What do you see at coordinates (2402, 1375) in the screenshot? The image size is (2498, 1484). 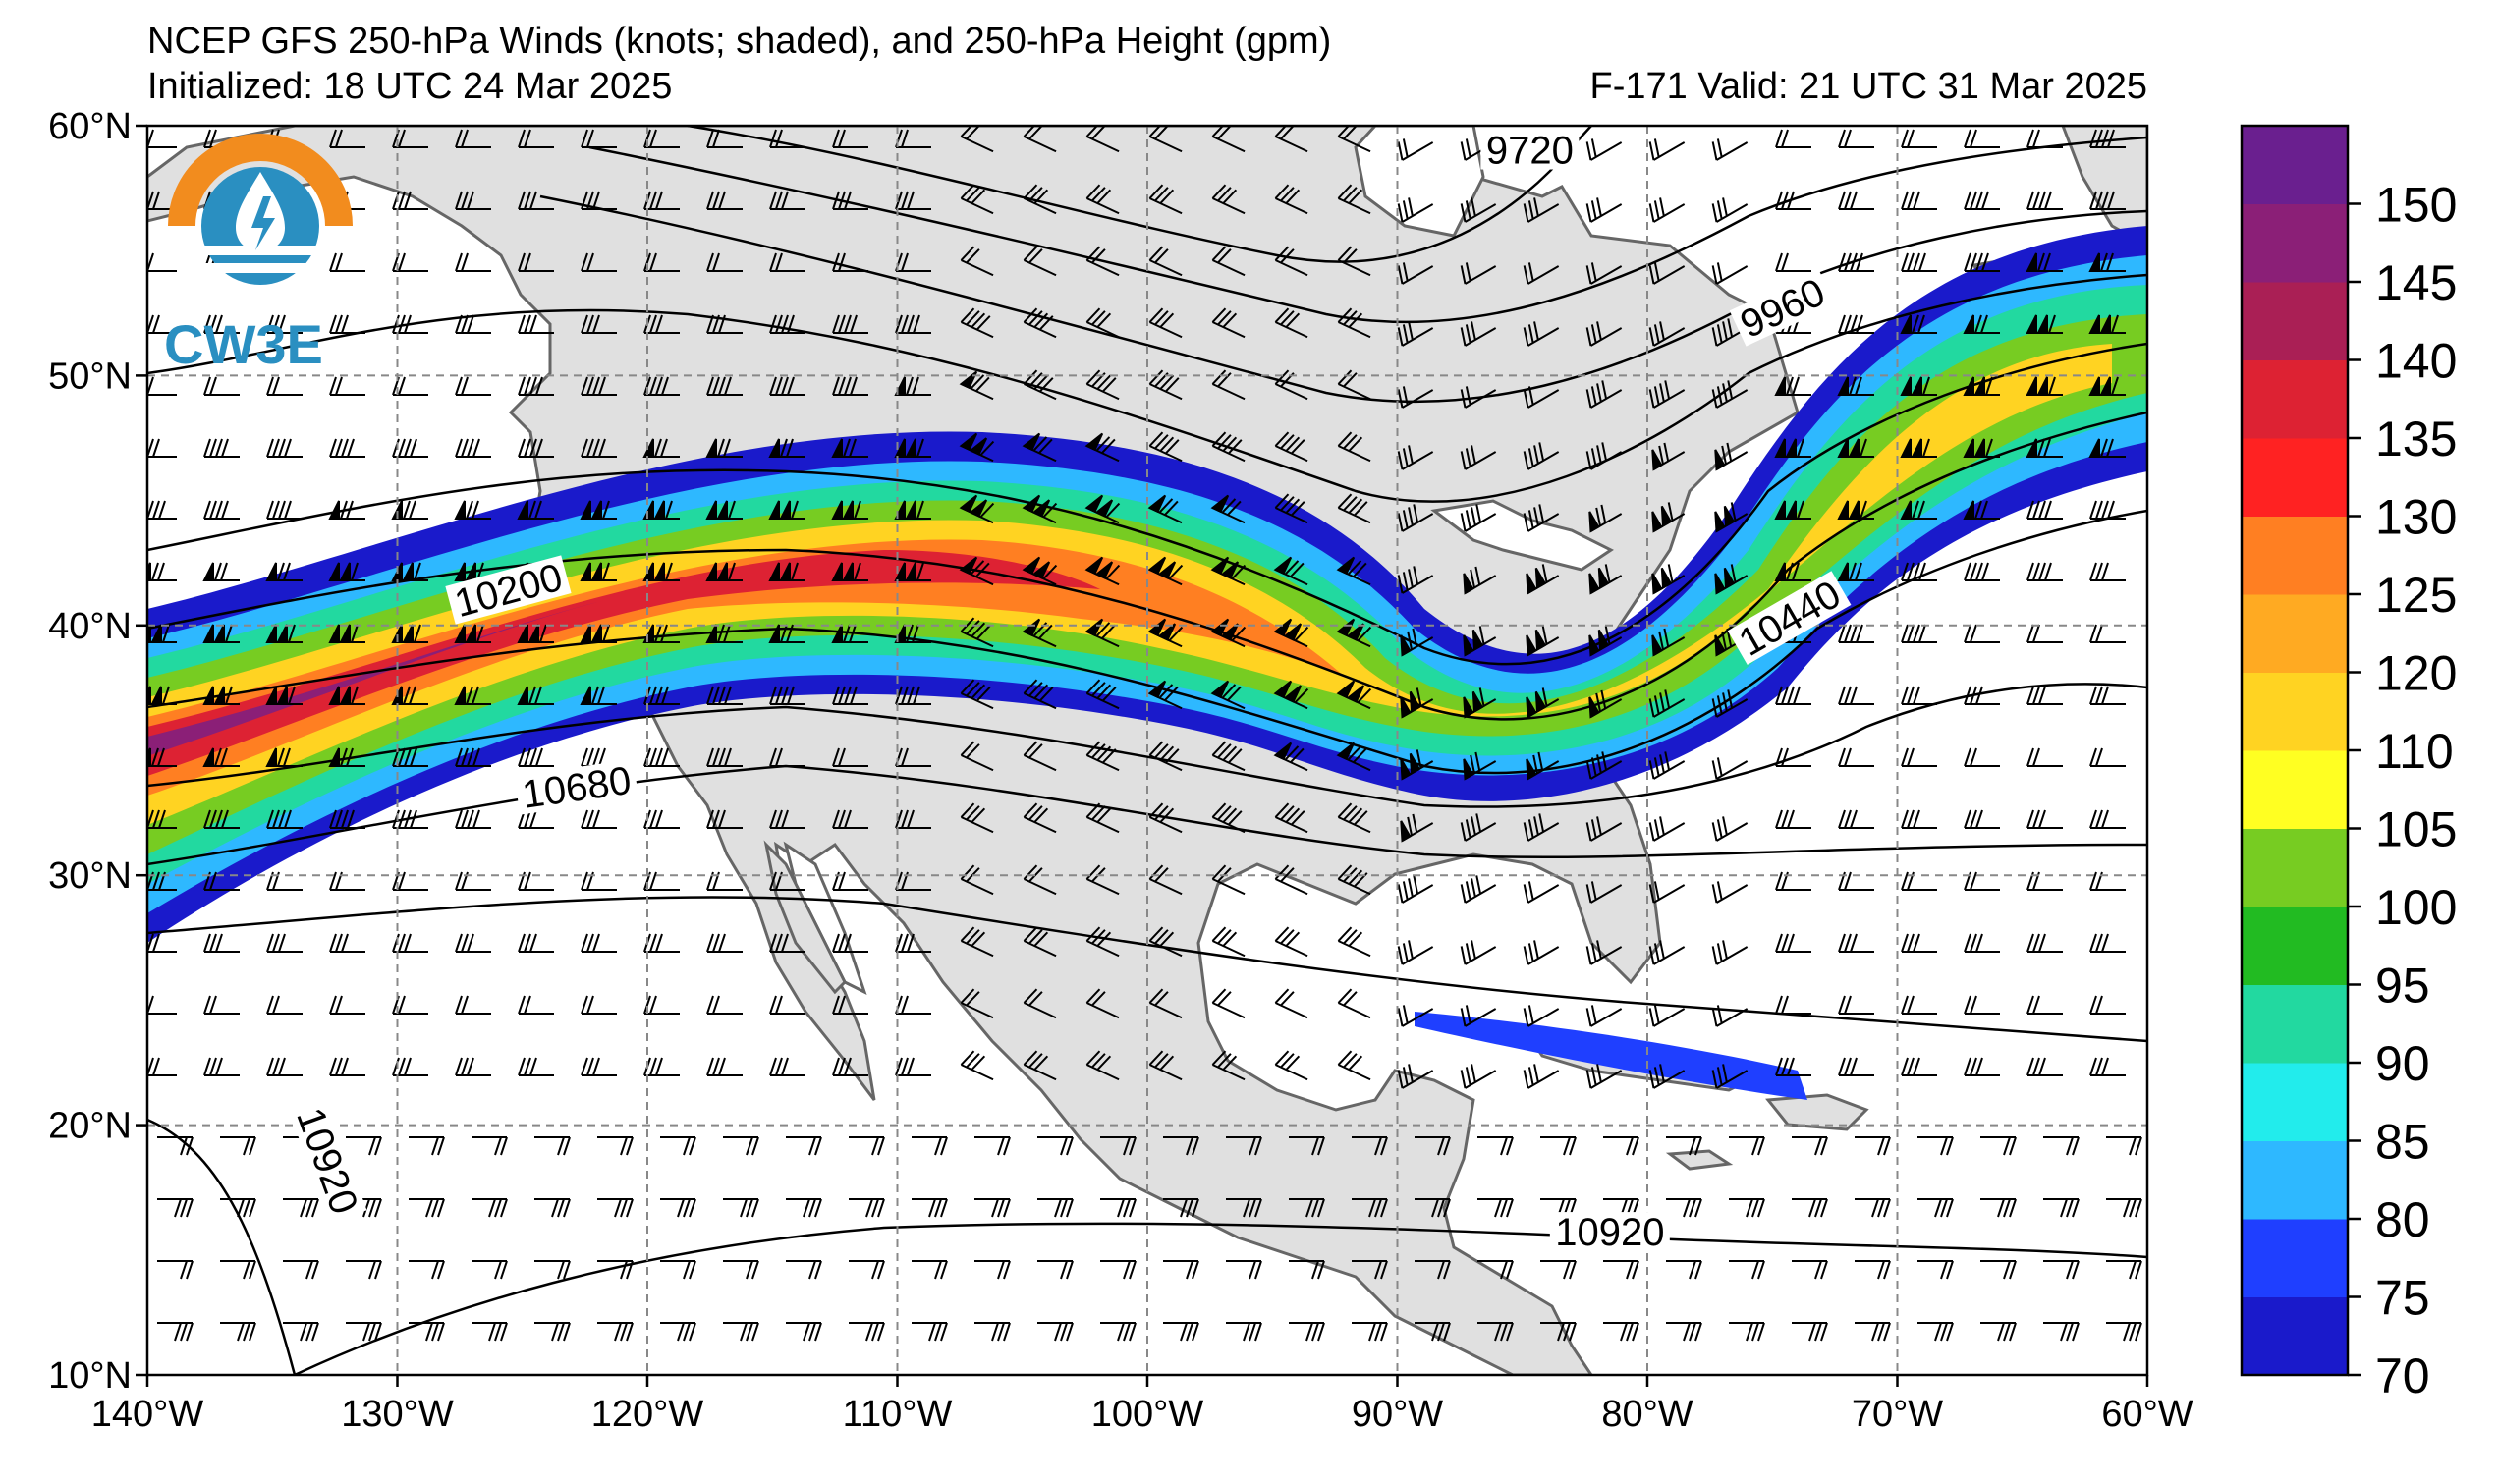 I see `colorbar-tick-label: 70` at bounding box center [2402, 1375].